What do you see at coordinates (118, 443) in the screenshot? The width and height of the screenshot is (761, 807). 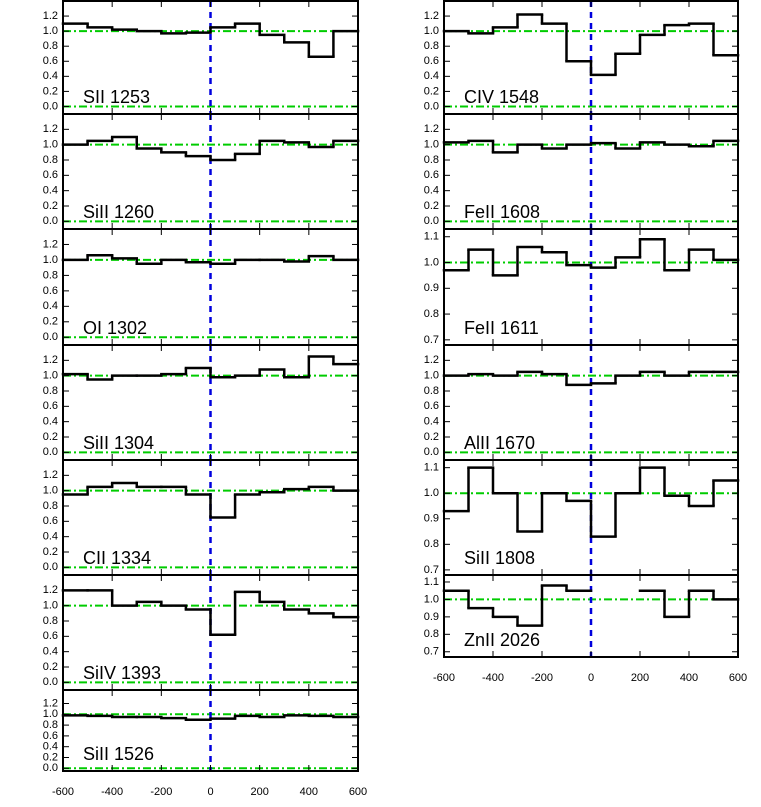 I see `line-label: SiII 1304` at bounding box center [118, 443].